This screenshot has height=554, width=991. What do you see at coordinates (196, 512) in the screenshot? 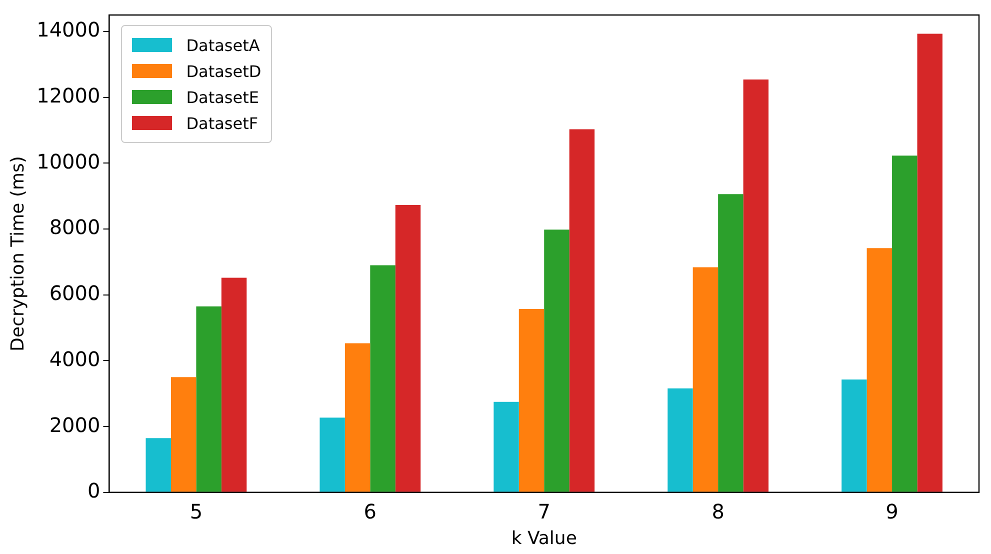
I see `x-tick-label: 5` at bounding box center [196, 512].